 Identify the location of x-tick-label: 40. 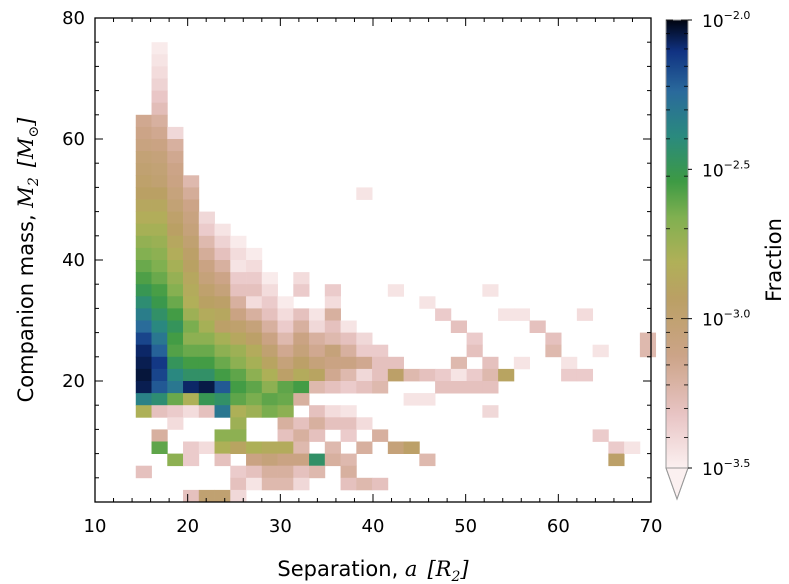
(373, 526).